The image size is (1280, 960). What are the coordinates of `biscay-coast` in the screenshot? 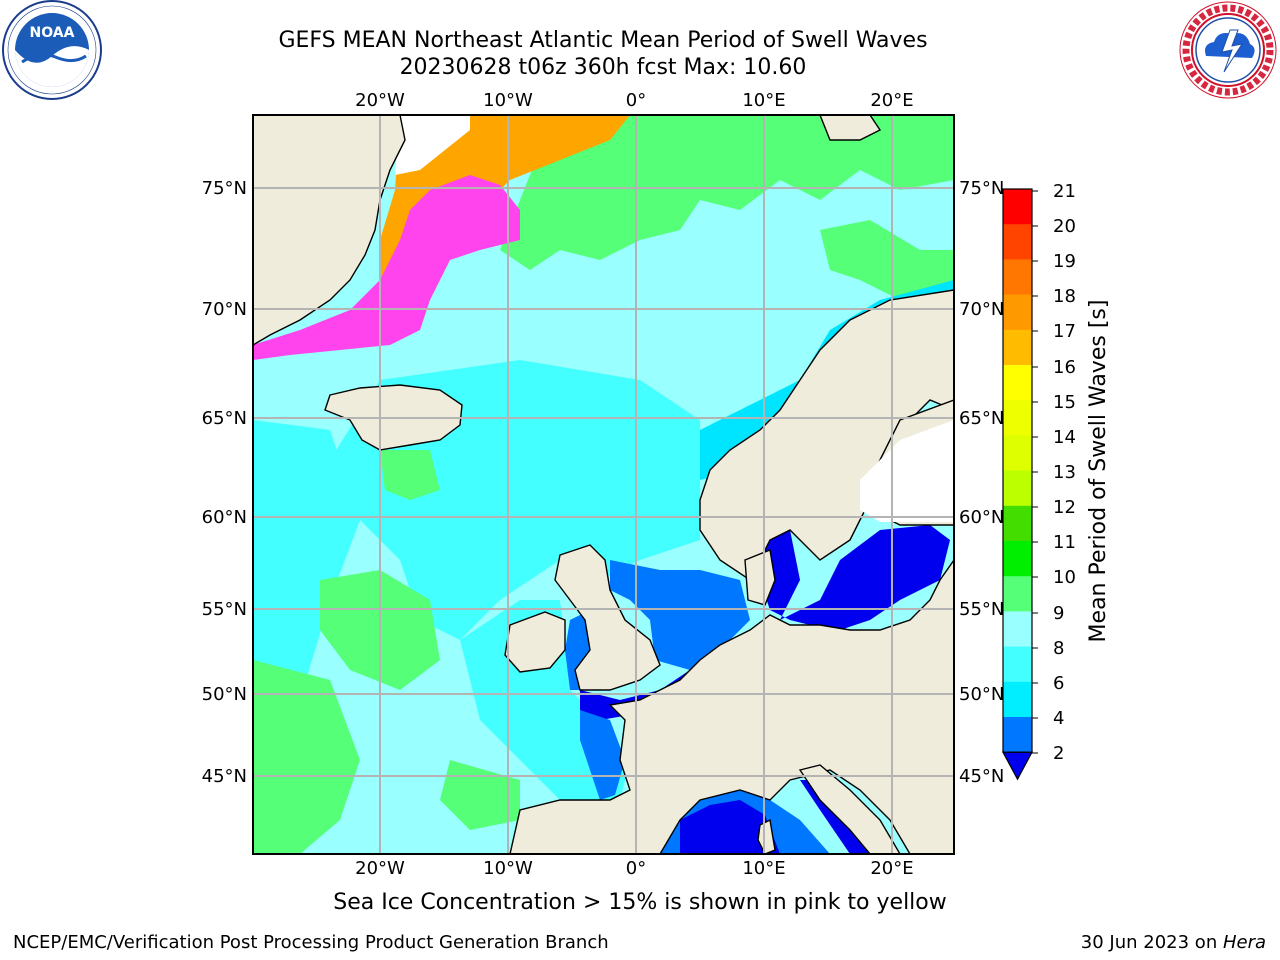 It's located at (602, 755).